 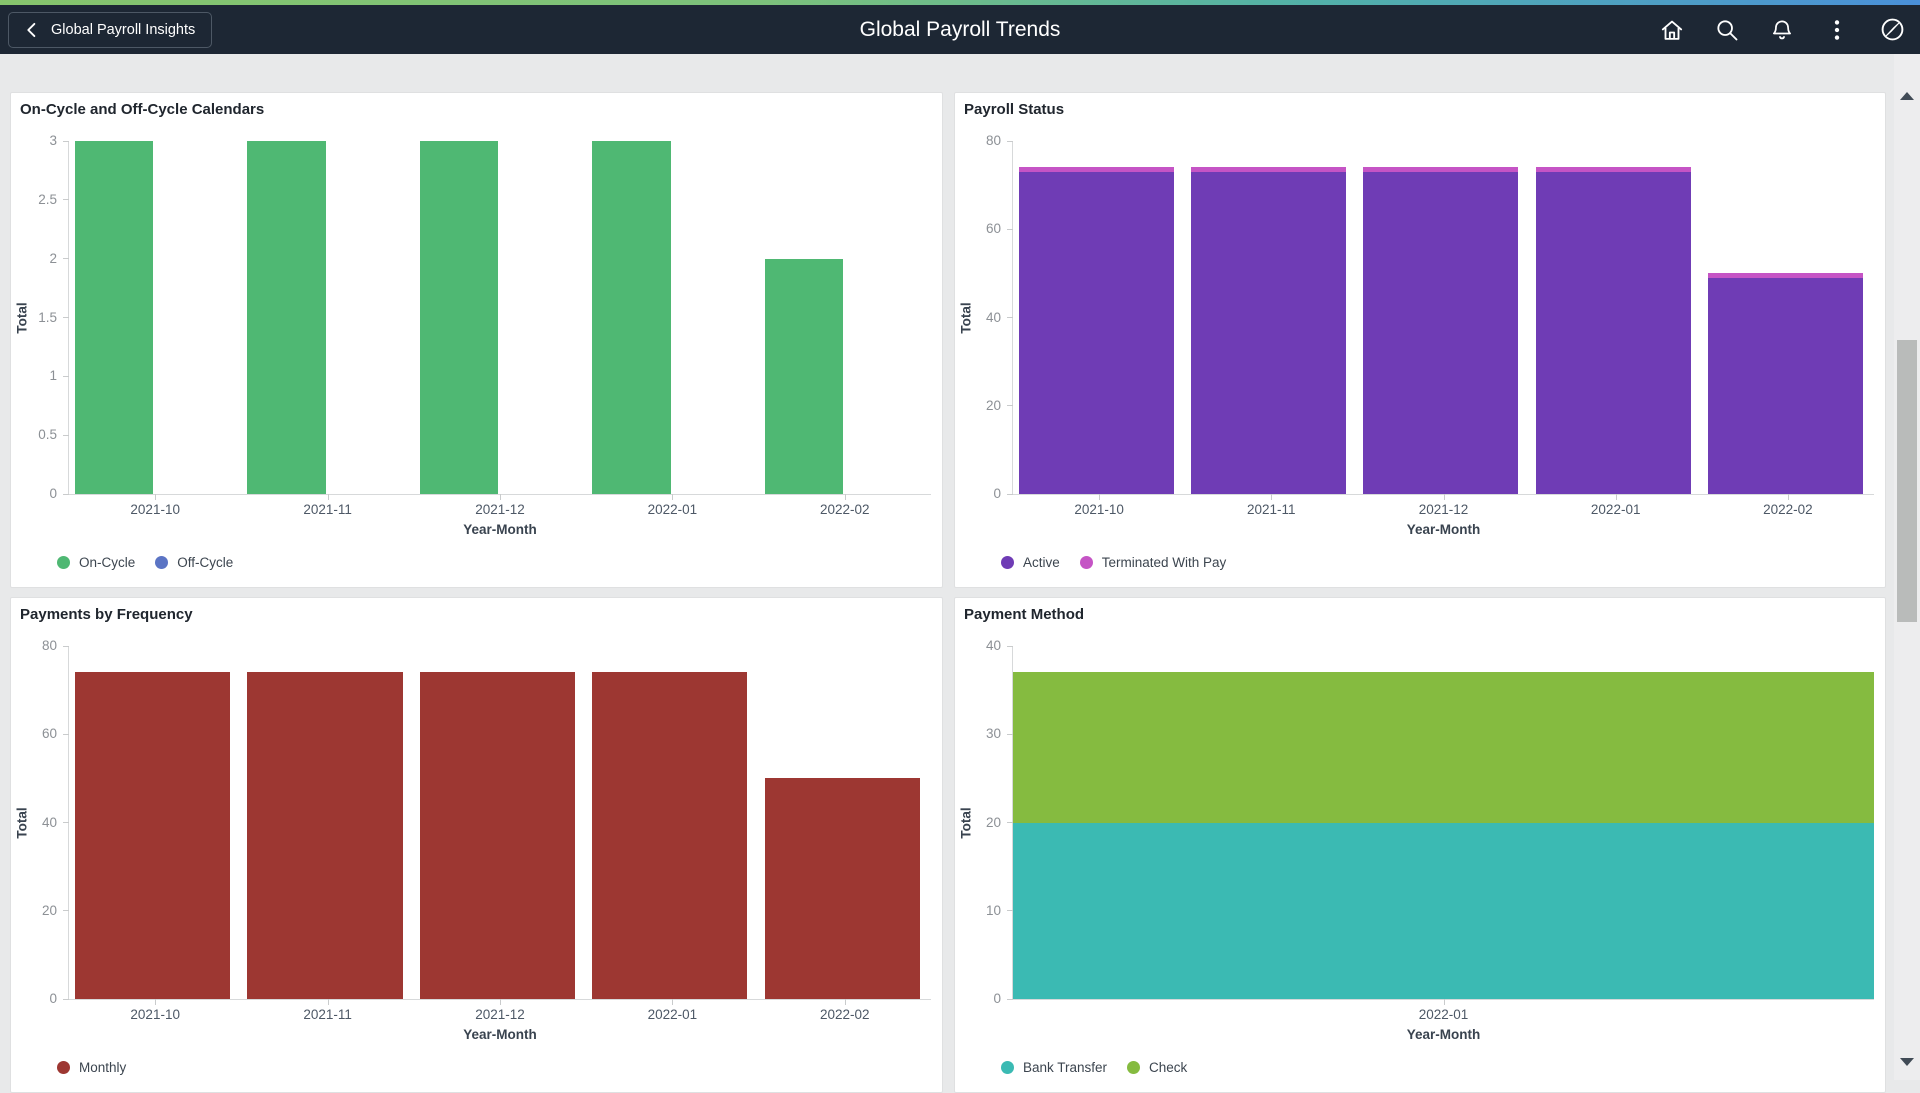 I want to click on back-button-label: Global Payroll Insights, so click(x=123, y=30).